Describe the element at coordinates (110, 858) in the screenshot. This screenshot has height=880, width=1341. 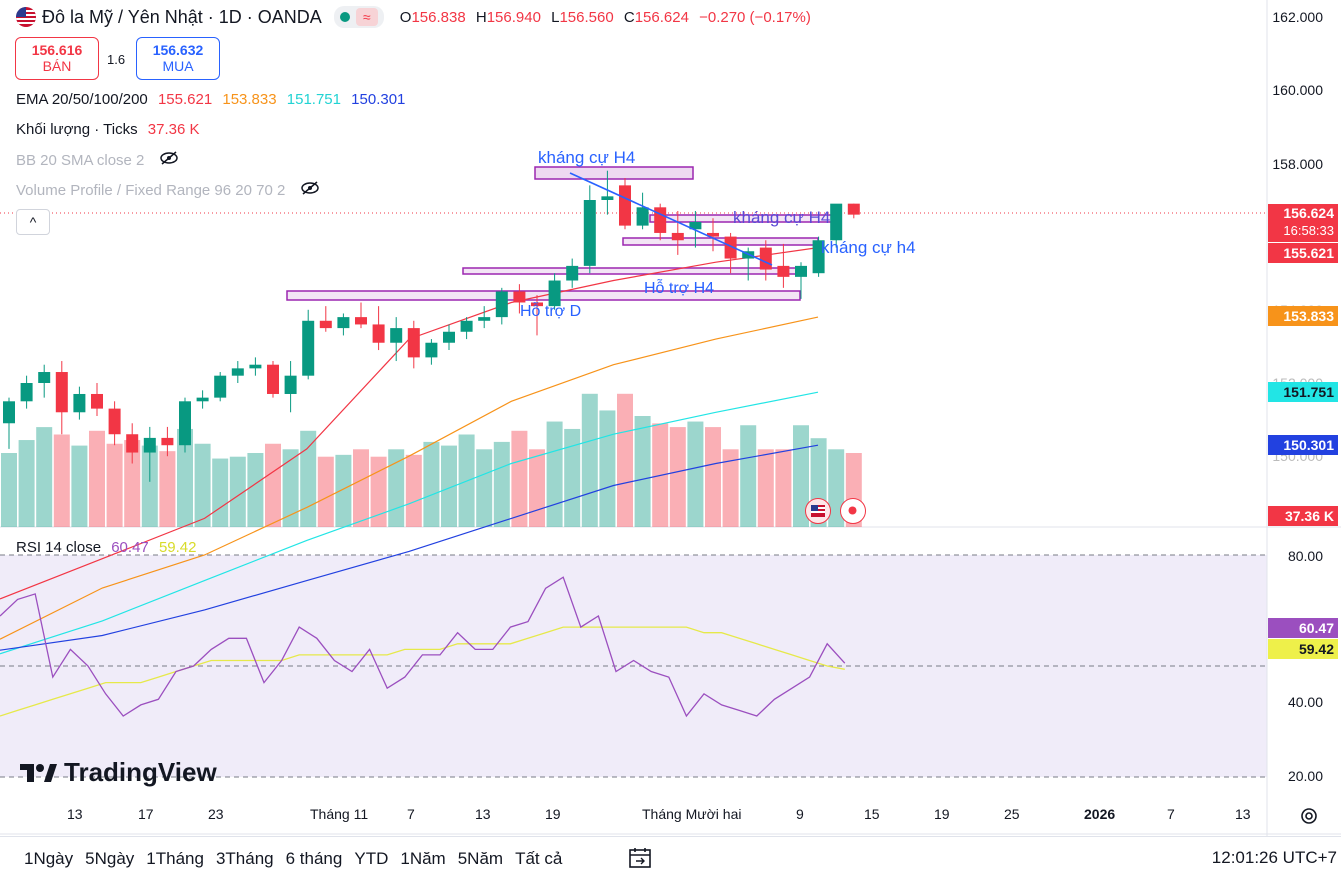
I see `range-5d: 5Ngày` at that location.